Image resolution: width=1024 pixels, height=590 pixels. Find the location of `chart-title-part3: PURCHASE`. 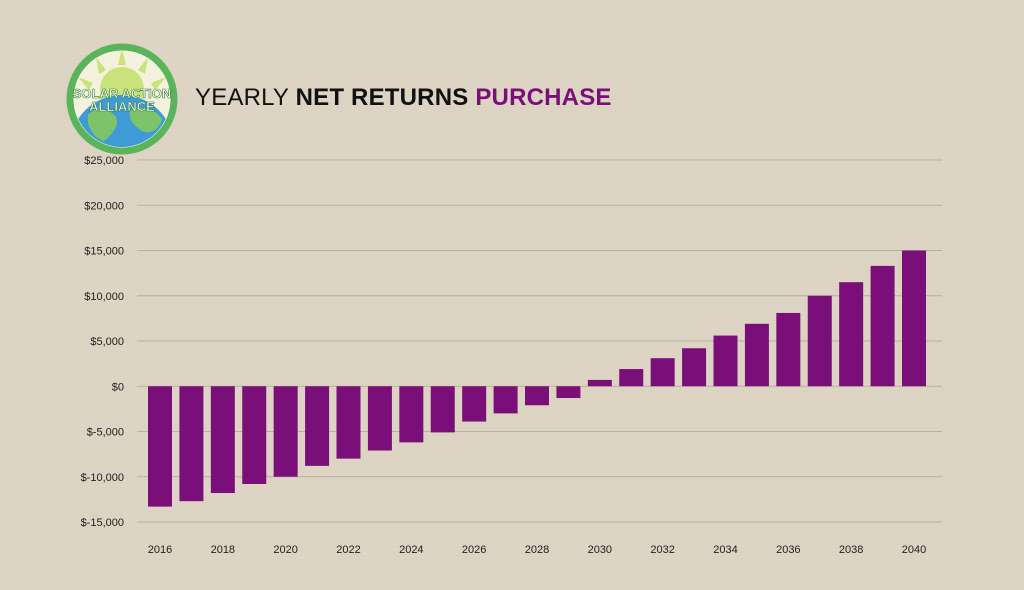

chart-title-part3: PURCHASE is located at coordinates (543, 97).